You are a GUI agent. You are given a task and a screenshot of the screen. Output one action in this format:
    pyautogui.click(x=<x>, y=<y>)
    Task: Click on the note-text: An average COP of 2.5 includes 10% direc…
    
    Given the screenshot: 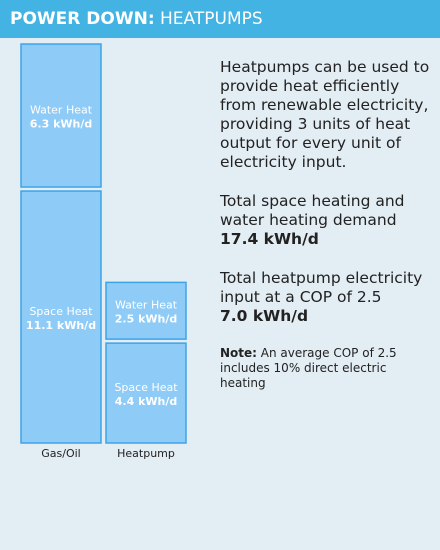 What is the action you would take?
    pyautogui.click(x=308, y=368)
    